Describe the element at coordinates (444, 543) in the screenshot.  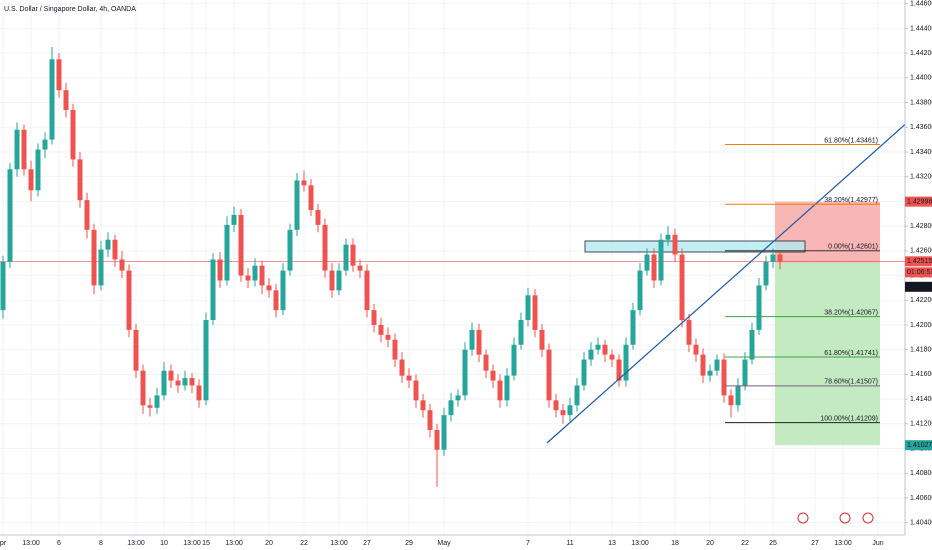
I see `x-tick-label: May` at that location.